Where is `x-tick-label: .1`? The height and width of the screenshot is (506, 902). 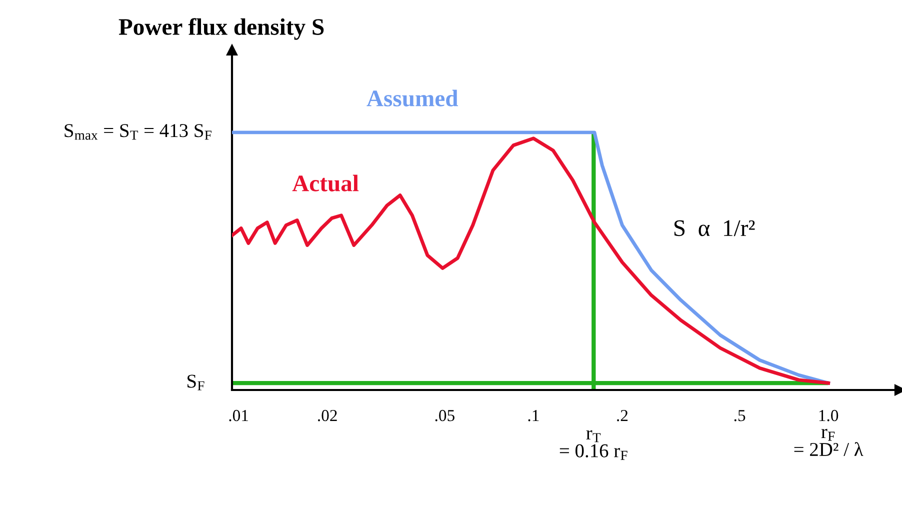 x-tick-label: .1 is located at coordinates (533, 416).